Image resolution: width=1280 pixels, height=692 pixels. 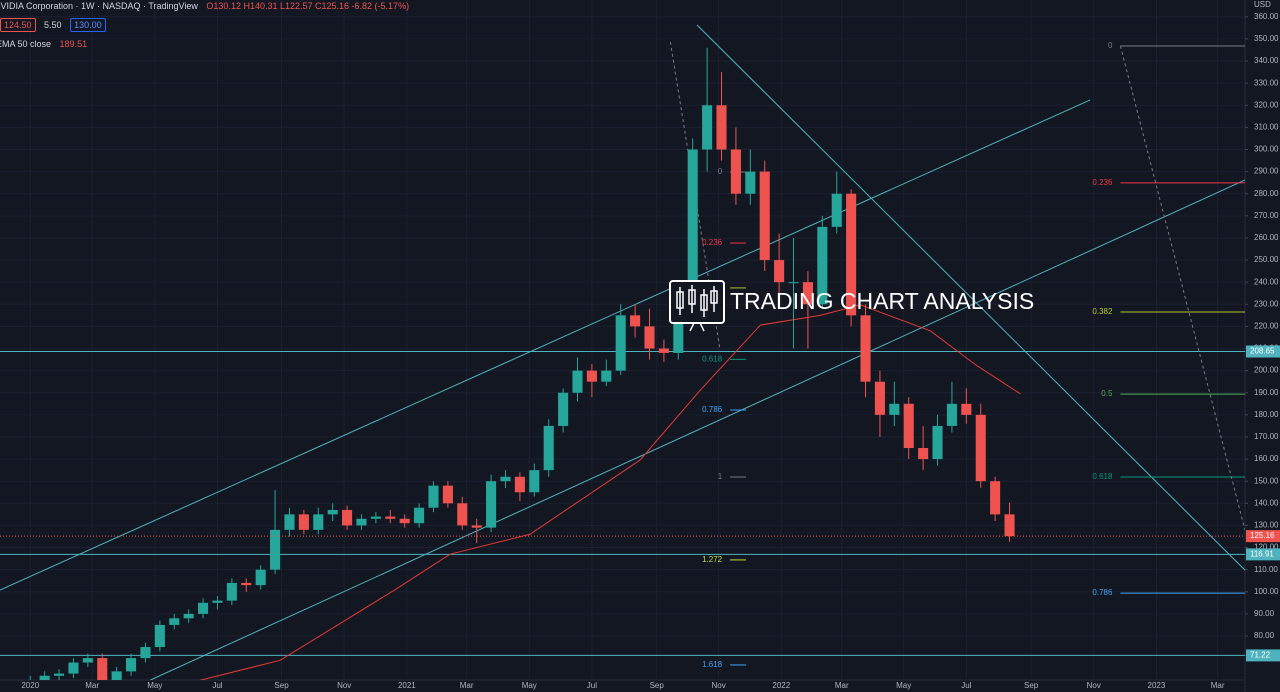 I want to click on watermark: TRADING CHART ANALYSIS, so click(x=851, y=306).